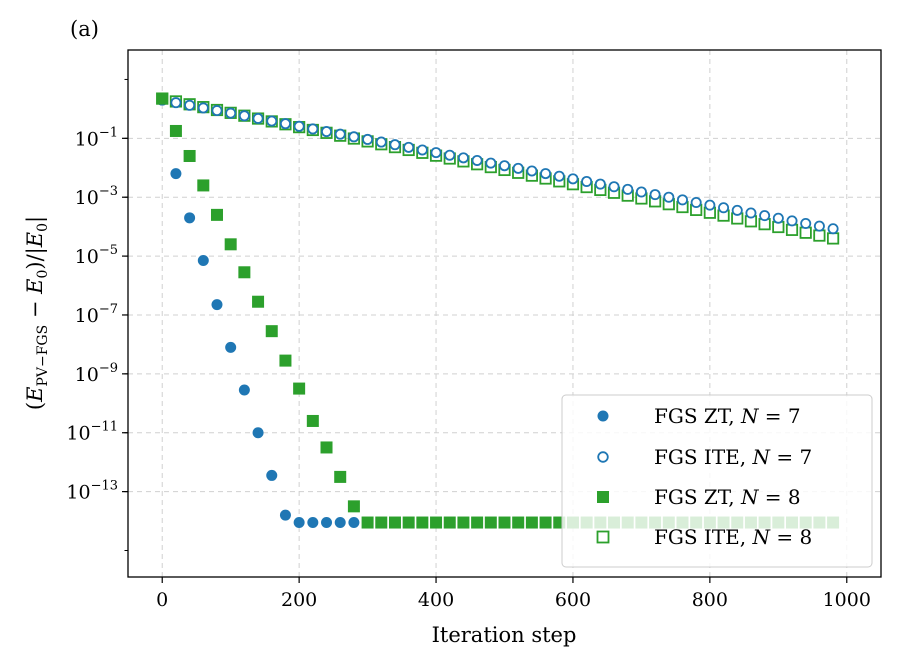 The image size is (897, 669). Describe the element at coordinates (603, 457) in the screenshot. I see `legend-marker-ite-n7` at that location.